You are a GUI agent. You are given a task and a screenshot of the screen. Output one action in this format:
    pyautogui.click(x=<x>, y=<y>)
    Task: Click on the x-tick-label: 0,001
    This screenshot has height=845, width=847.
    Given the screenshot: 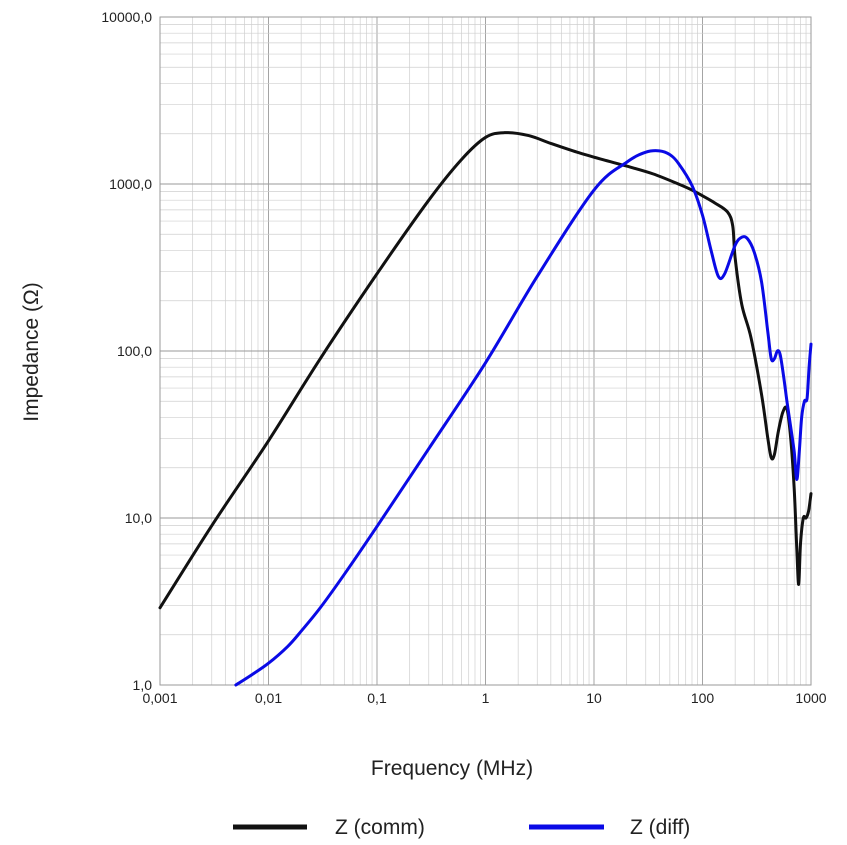 What is the action you would take?
    pyautogui.click(x=159, y=698)
    